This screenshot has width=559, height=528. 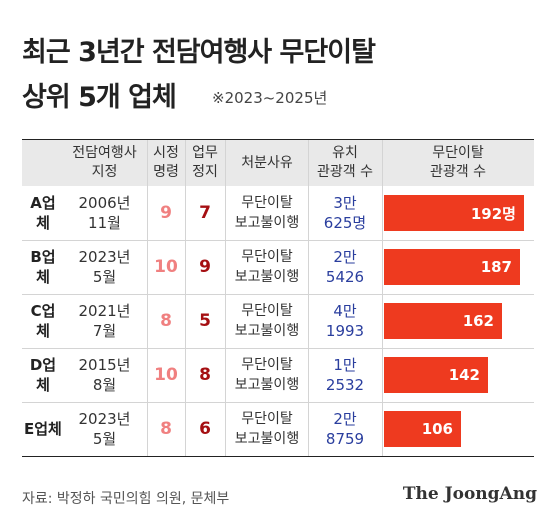 I want to click on suspension-count: 5, so click(x=205, y=321).